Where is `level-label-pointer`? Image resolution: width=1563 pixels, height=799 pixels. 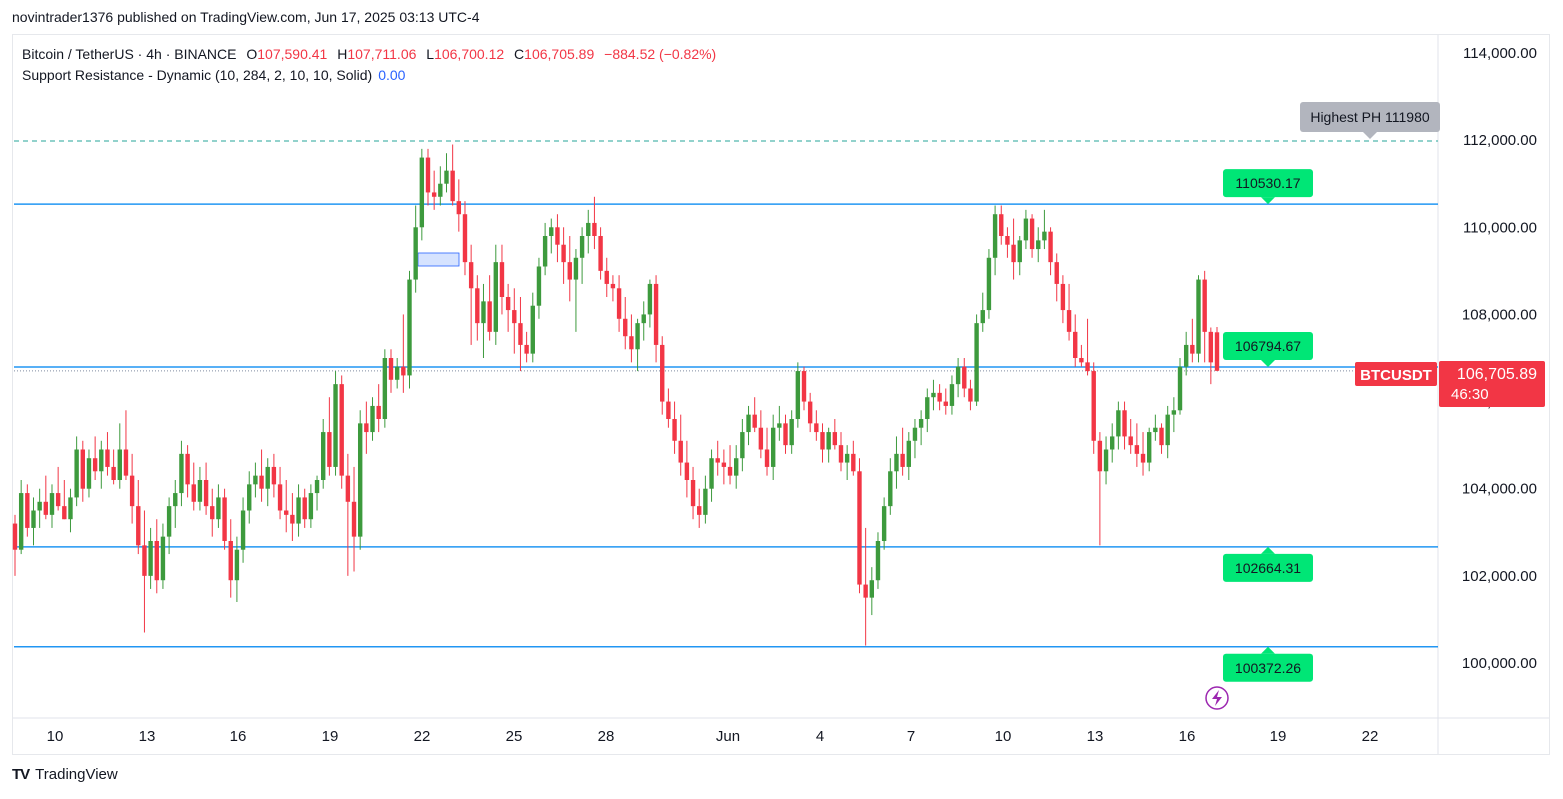 level-label-pointer is located at coordinates (1268, 363).